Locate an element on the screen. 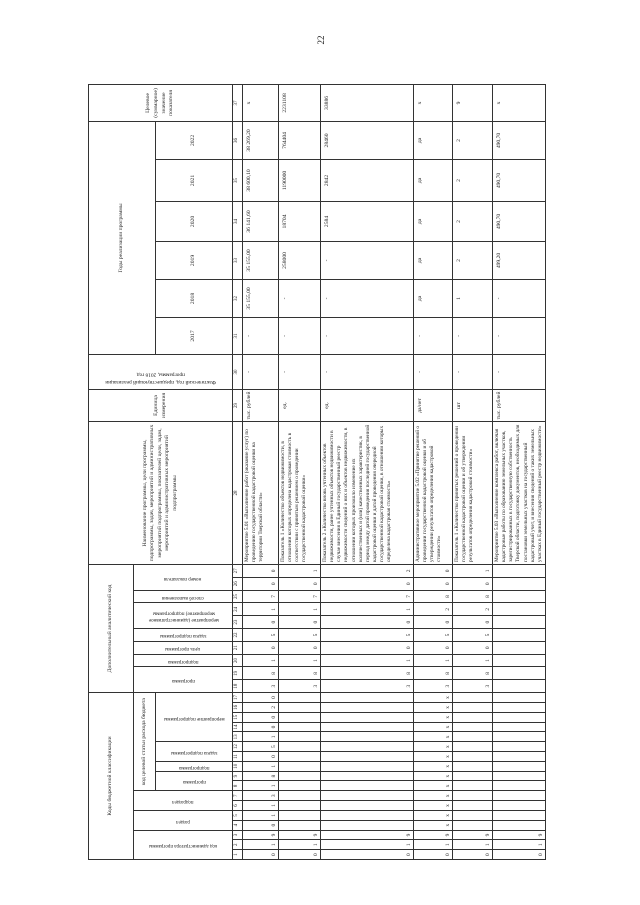 The width and height of the screenshot is (640, 905). code-cell: 5 is located at coordinates (472, 635).